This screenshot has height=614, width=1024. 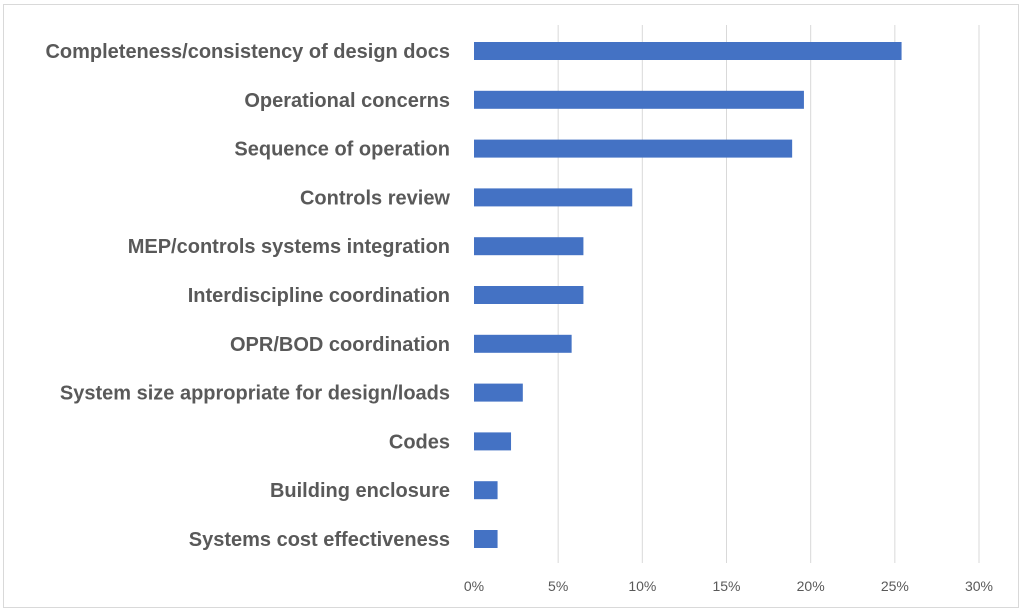 I want to click on x-tick-label: 15%, so click(x=726, y=586).